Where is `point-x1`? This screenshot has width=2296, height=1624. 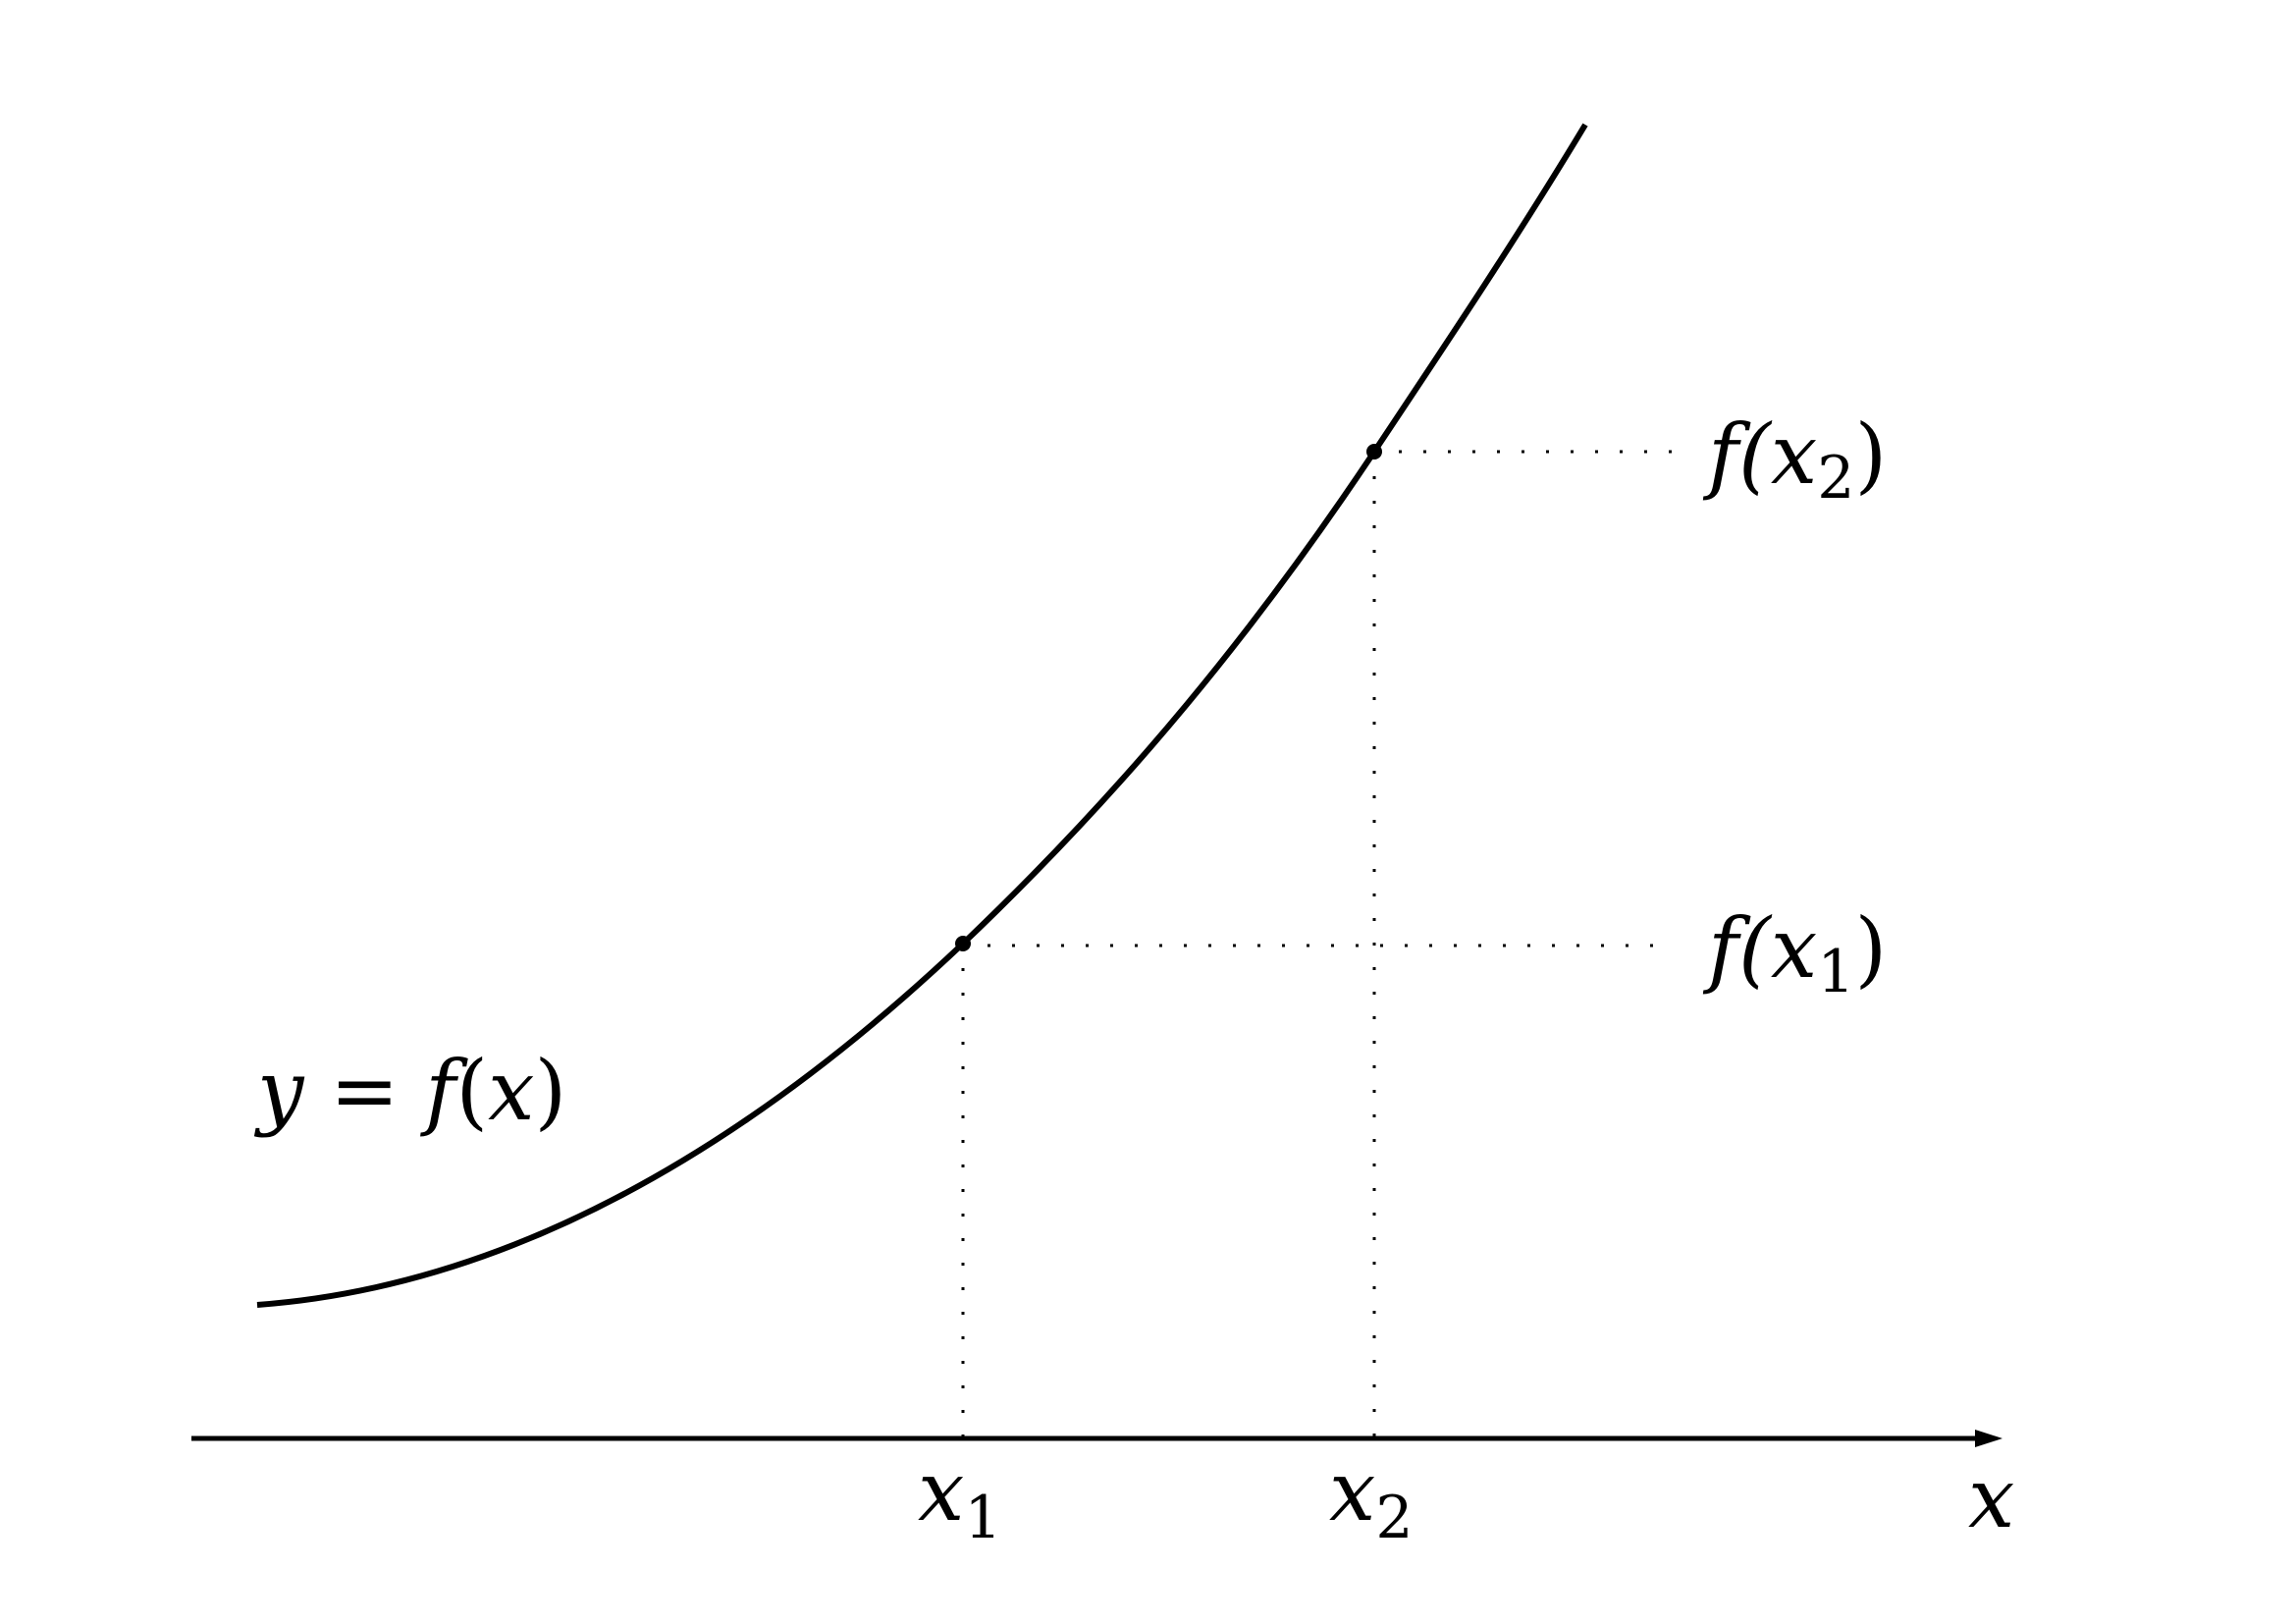 point-x1 is located at coordinates (963, 943).